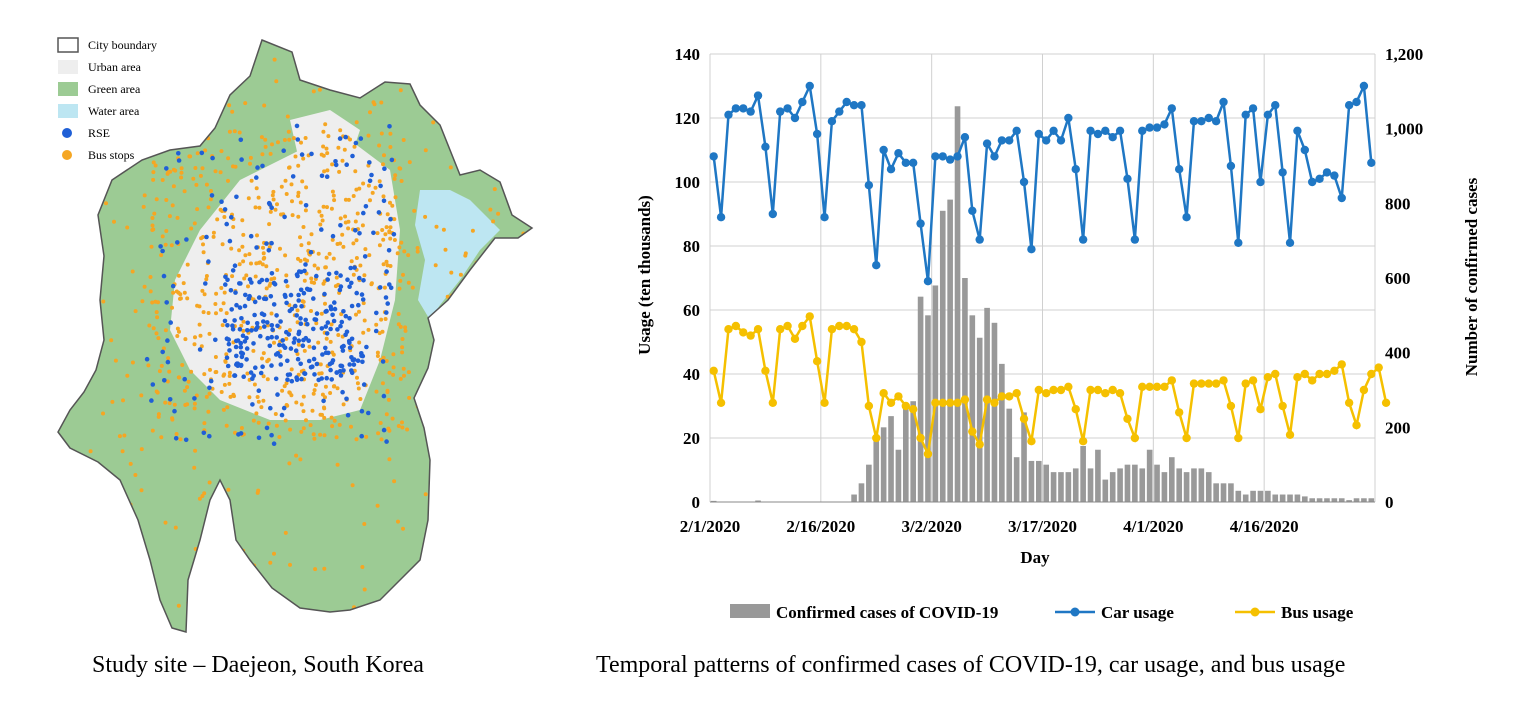  What do you see at coordinates (688, 182) in the screenshot?
I see `y-tick-label: 100` at bounding box center [688, 182].